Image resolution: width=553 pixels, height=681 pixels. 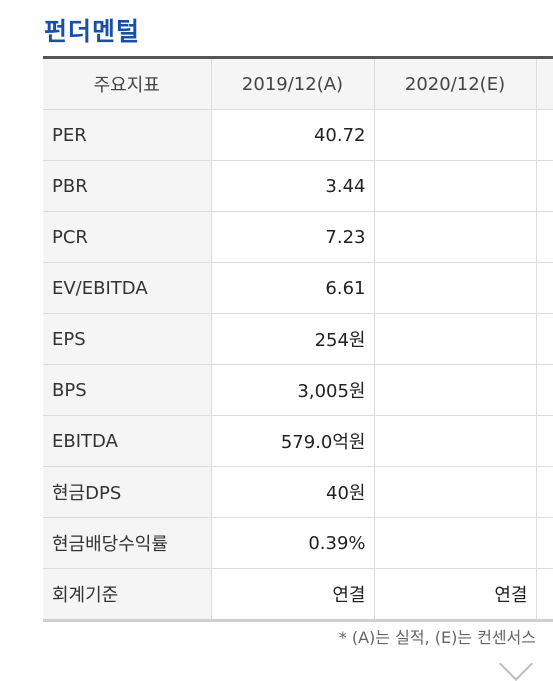 What do you see at coordinates (292, 492) in the screenshot?
I see `value-2019: 40원` at bounding box center [292, 492].